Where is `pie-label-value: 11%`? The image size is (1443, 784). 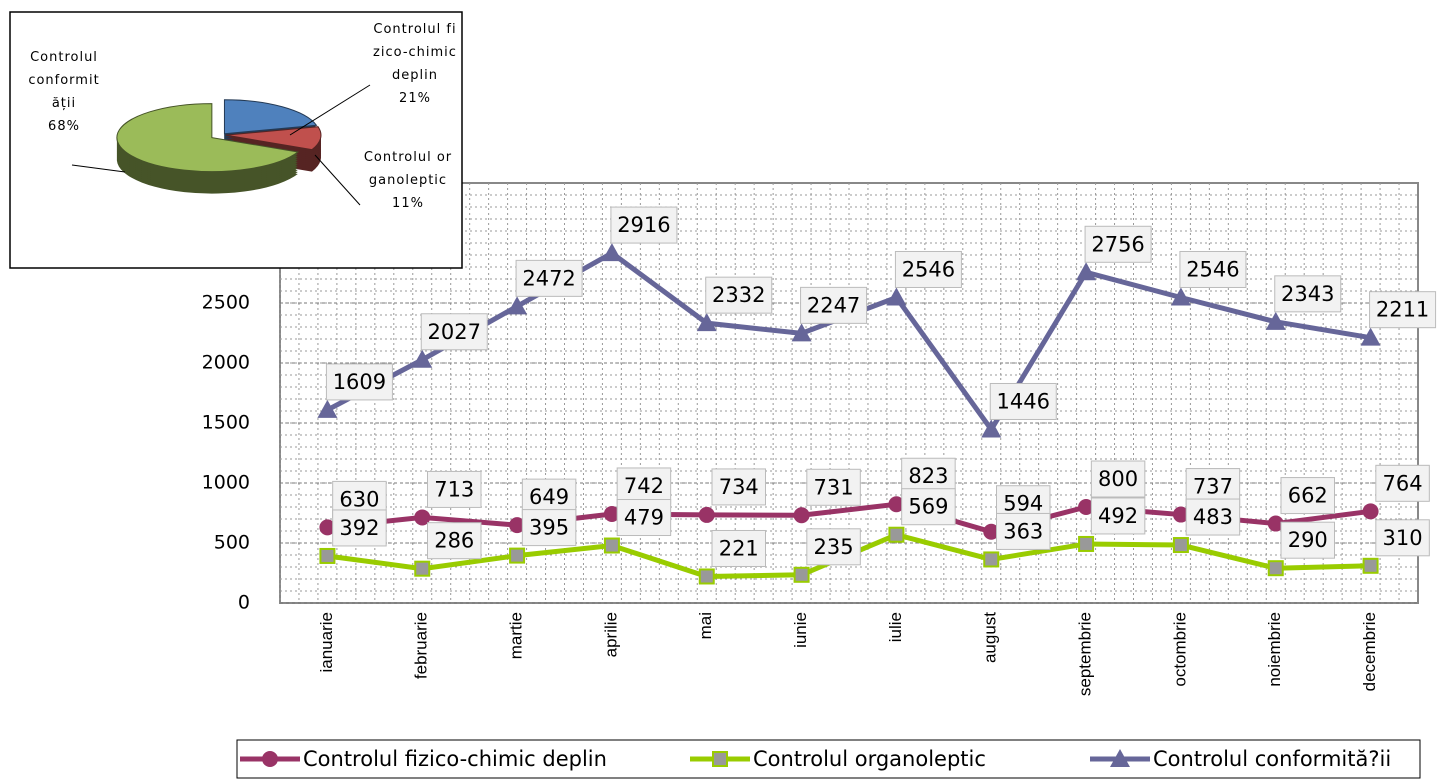
pie-label-value: 11% is located at coordinates (408, 203).